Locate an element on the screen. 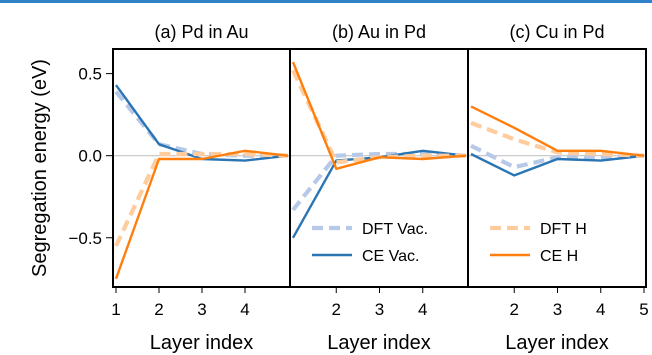 The width and height of the screenshot is (652, 355). x-tick-label: 5 is located at coordinates (643, 309).